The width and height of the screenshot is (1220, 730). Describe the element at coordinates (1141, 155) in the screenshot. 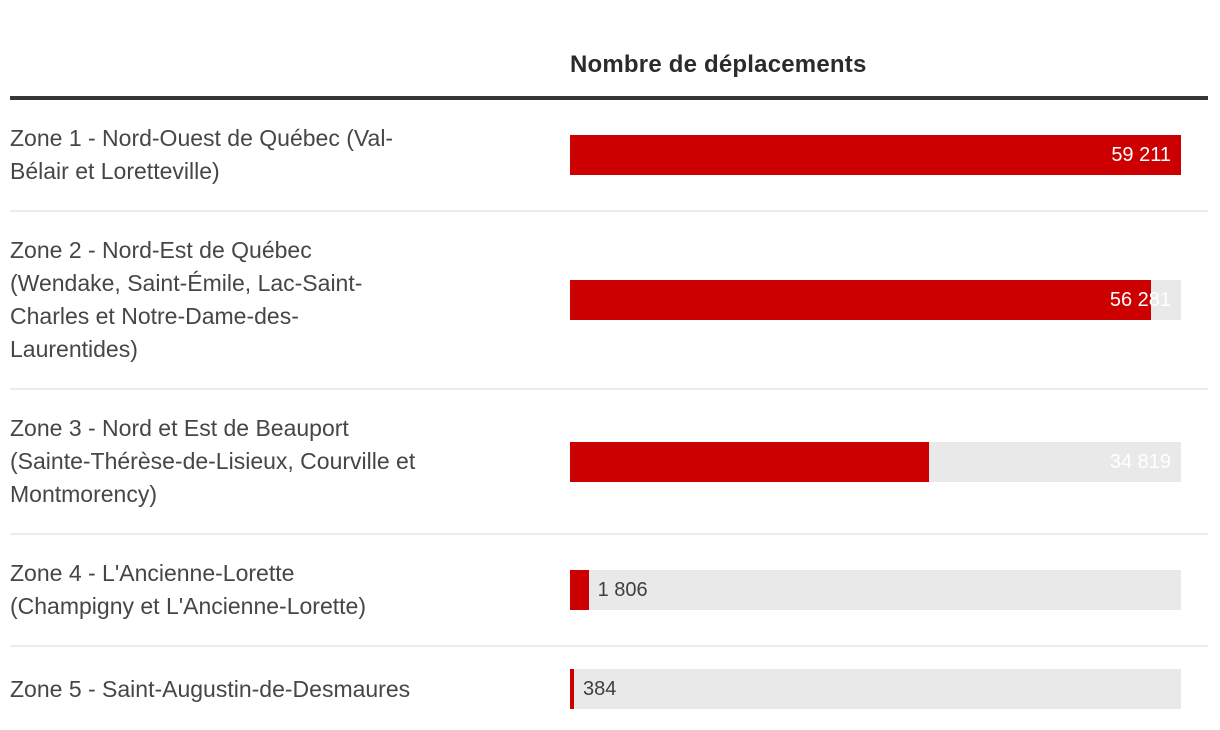

I see `bar-value-label: 59 211` at that location.